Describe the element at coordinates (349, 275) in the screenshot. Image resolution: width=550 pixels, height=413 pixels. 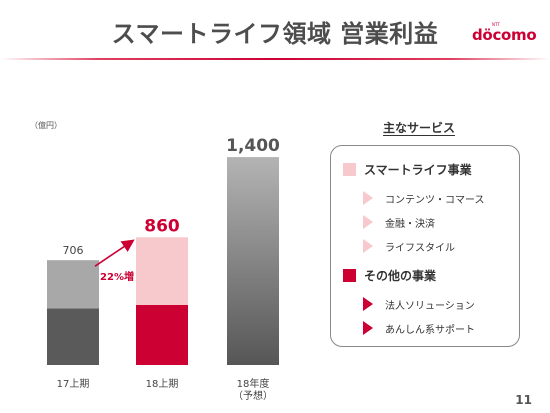
I see `other-swatch` at that location.